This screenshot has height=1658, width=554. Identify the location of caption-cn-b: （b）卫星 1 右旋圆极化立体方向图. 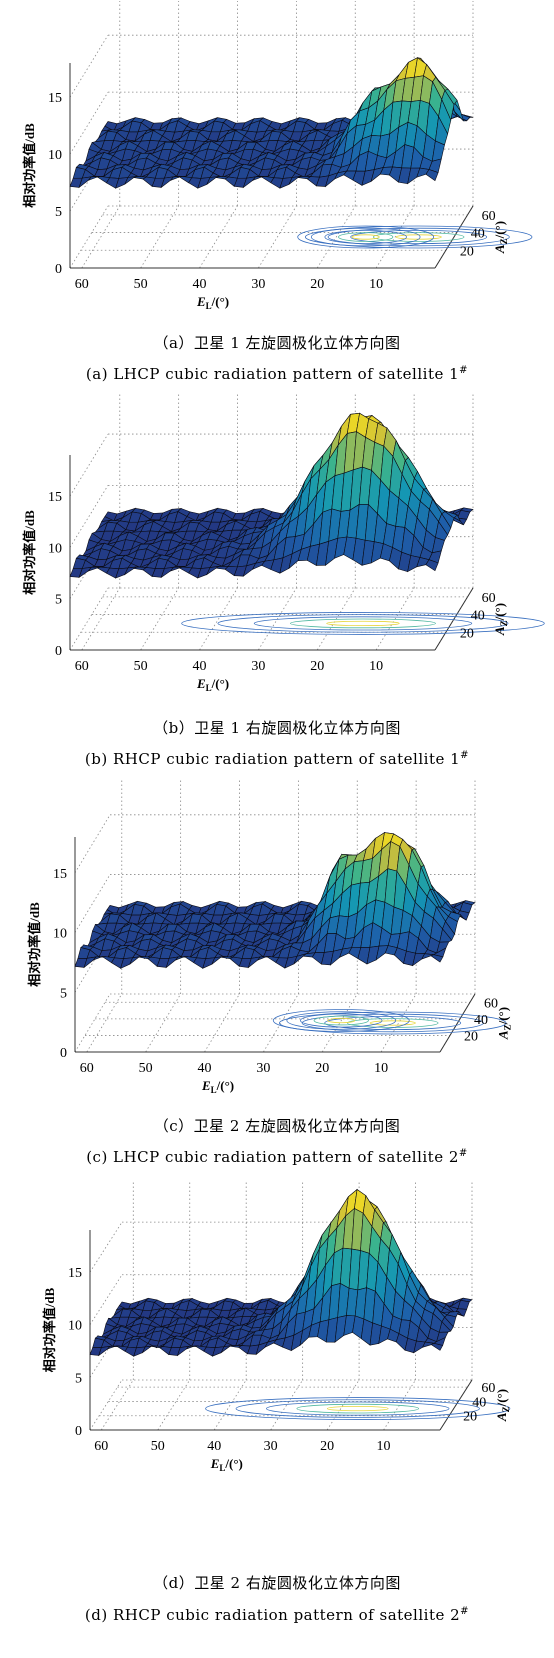
(277, 728).